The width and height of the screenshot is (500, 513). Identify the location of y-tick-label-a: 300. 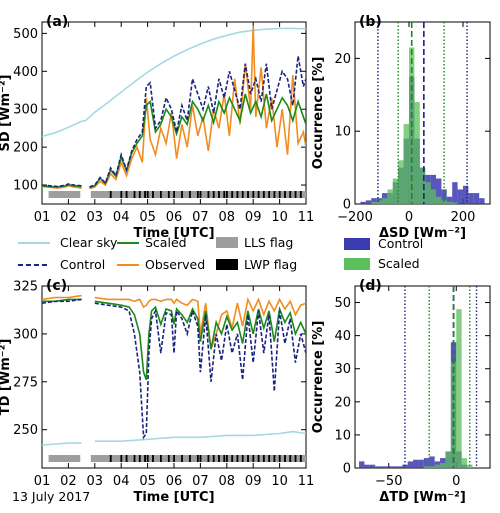
(25, 110).